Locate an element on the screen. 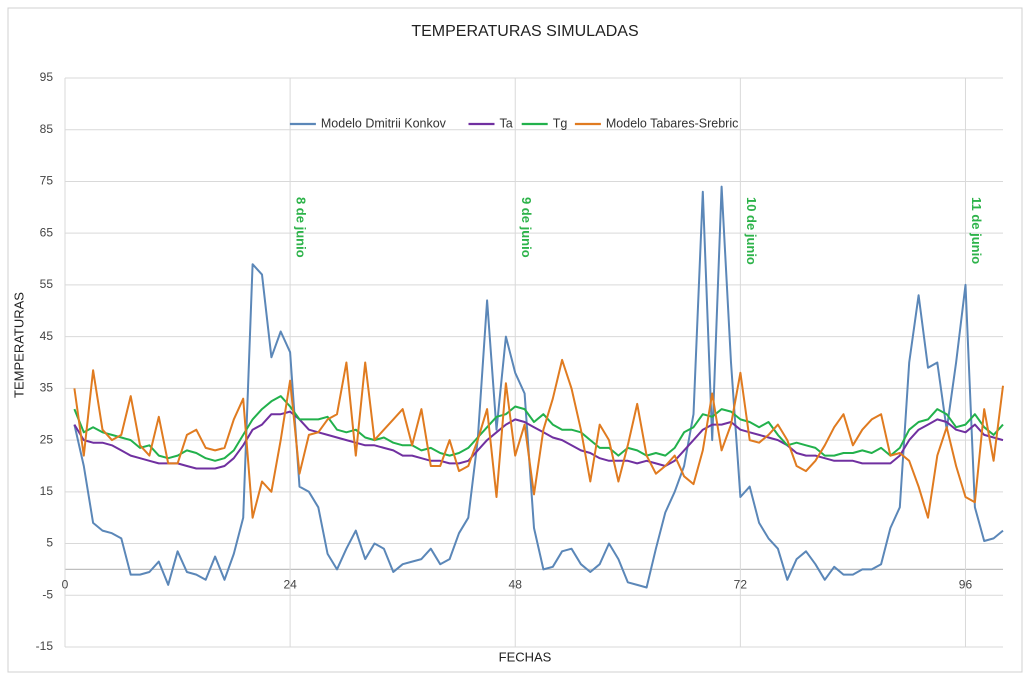  x-tick-label: 48 is located at coordinates (516, 585).